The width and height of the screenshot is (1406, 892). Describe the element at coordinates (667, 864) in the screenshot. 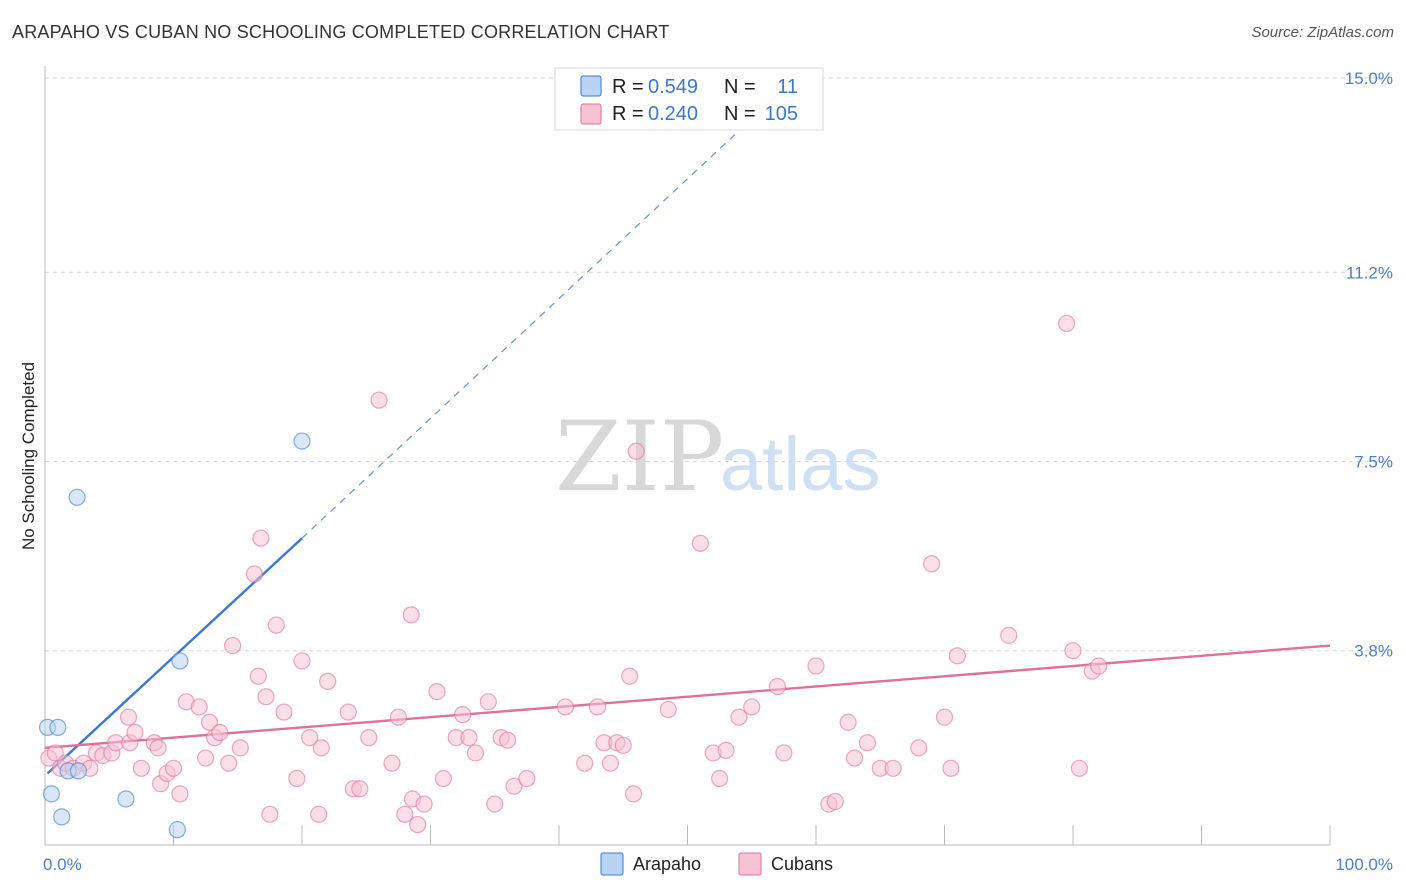

I see `series-legend-label-arapaho: Arapaho` at that location.